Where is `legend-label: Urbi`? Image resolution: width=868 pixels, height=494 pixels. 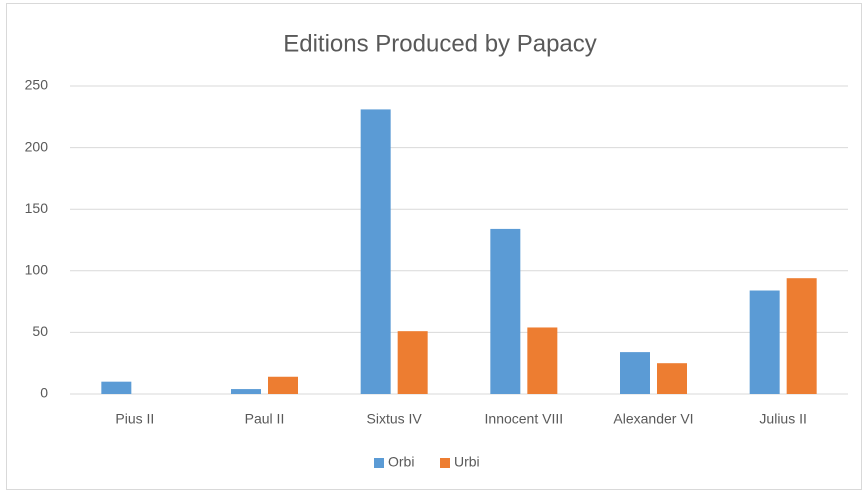
legend-label: Urbi is located at coordinates (467, 462).